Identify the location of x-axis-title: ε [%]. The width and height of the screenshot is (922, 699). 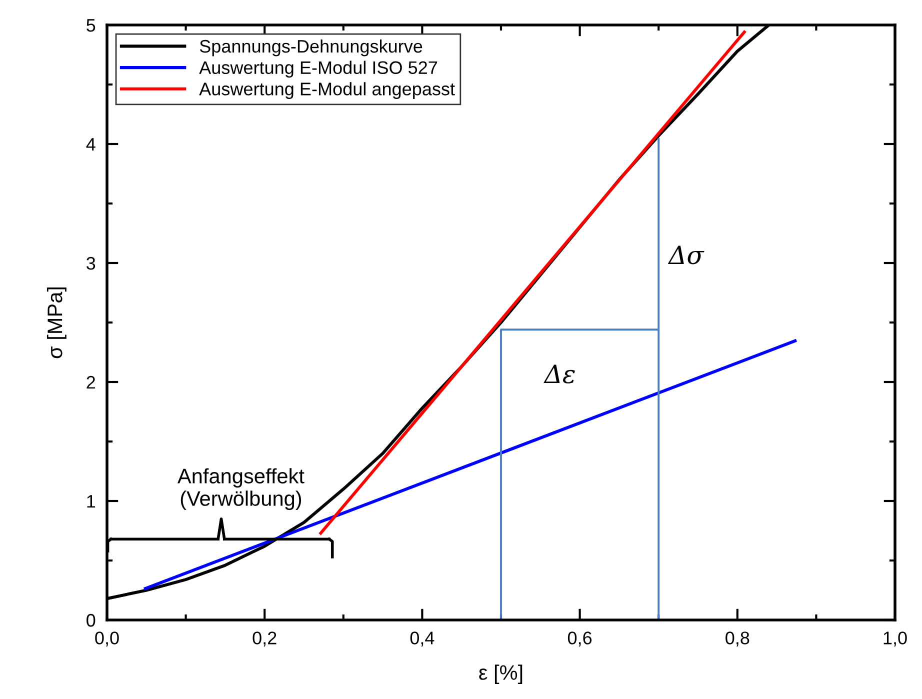
(500, 674).